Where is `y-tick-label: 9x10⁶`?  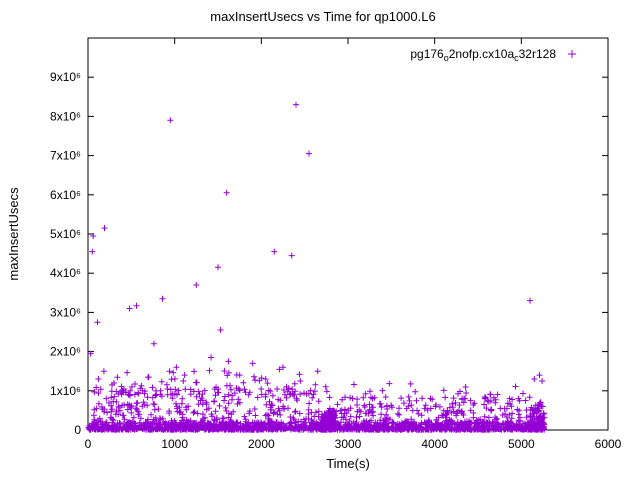 y-tick-label: 9x10⁶ is located at coordinates (65, 77).